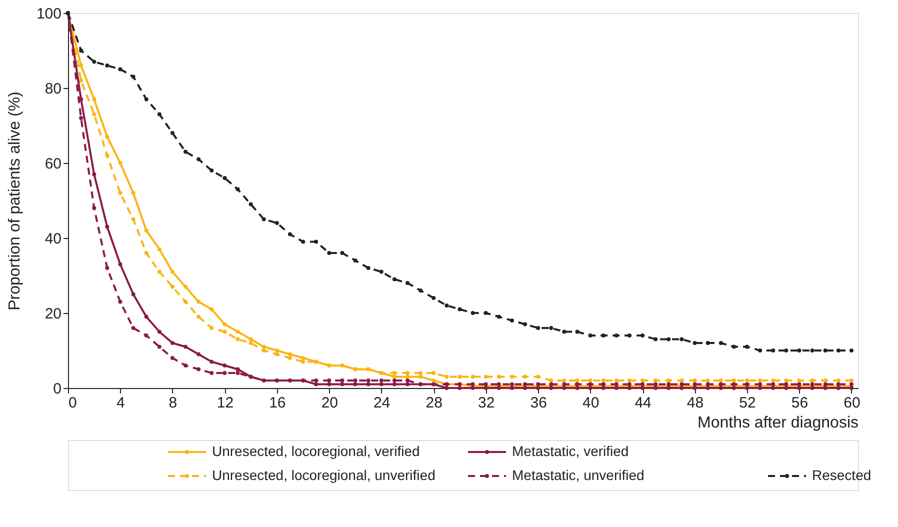 The width and height of the screenshot is (898, 527). What do you see at coordinates (173, 403) in the screenshot?
I see `x-tick-label: 8` at bounding box center [173, 403].